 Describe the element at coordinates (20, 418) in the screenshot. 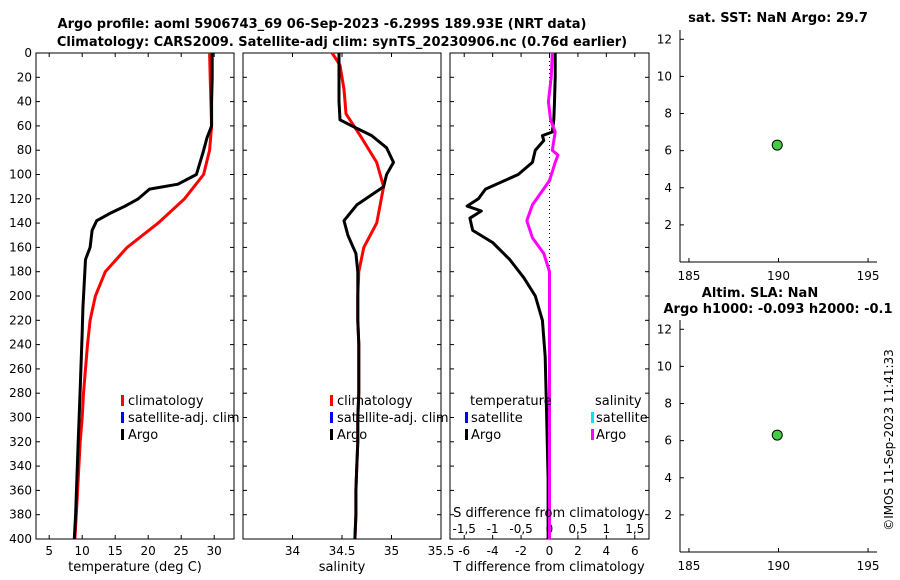

I see `y-tick-label: 300` at that location.